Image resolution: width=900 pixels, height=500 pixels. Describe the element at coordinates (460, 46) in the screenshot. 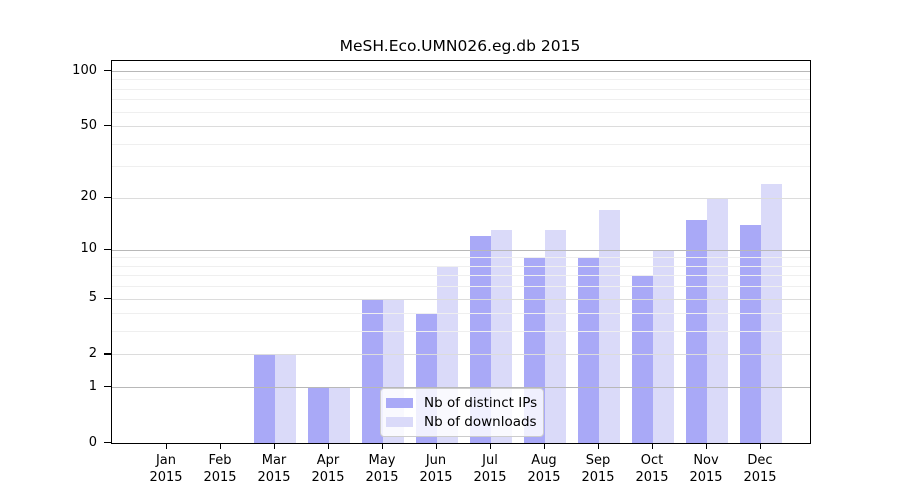

I see `chart-title: MeSH.Eco.UMN026.eg.db 2015` at that location.